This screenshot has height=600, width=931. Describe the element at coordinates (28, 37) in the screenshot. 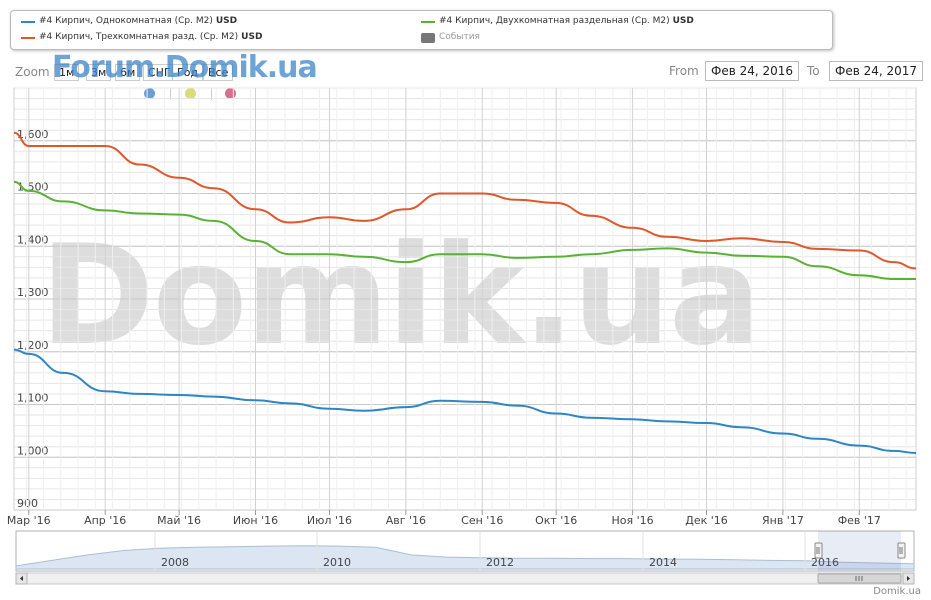

I see `legend-swatch-orange` at that location.